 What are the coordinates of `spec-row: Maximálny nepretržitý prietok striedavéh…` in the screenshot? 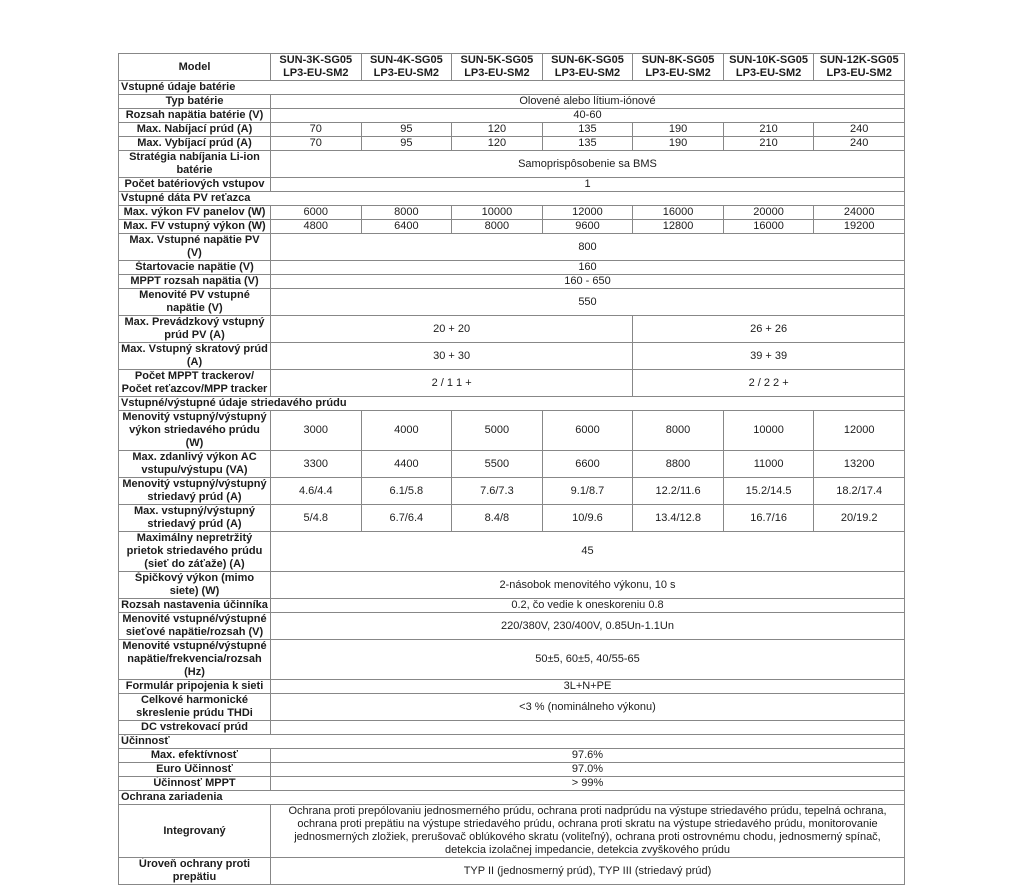 It's located at (511, 551).